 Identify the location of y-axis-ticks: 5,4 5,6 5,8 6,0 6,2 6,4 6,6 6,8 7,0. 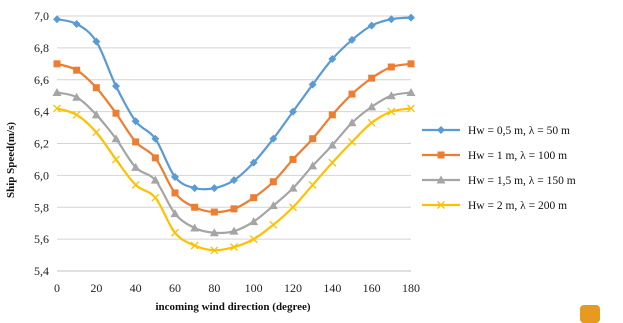
(41, 143).